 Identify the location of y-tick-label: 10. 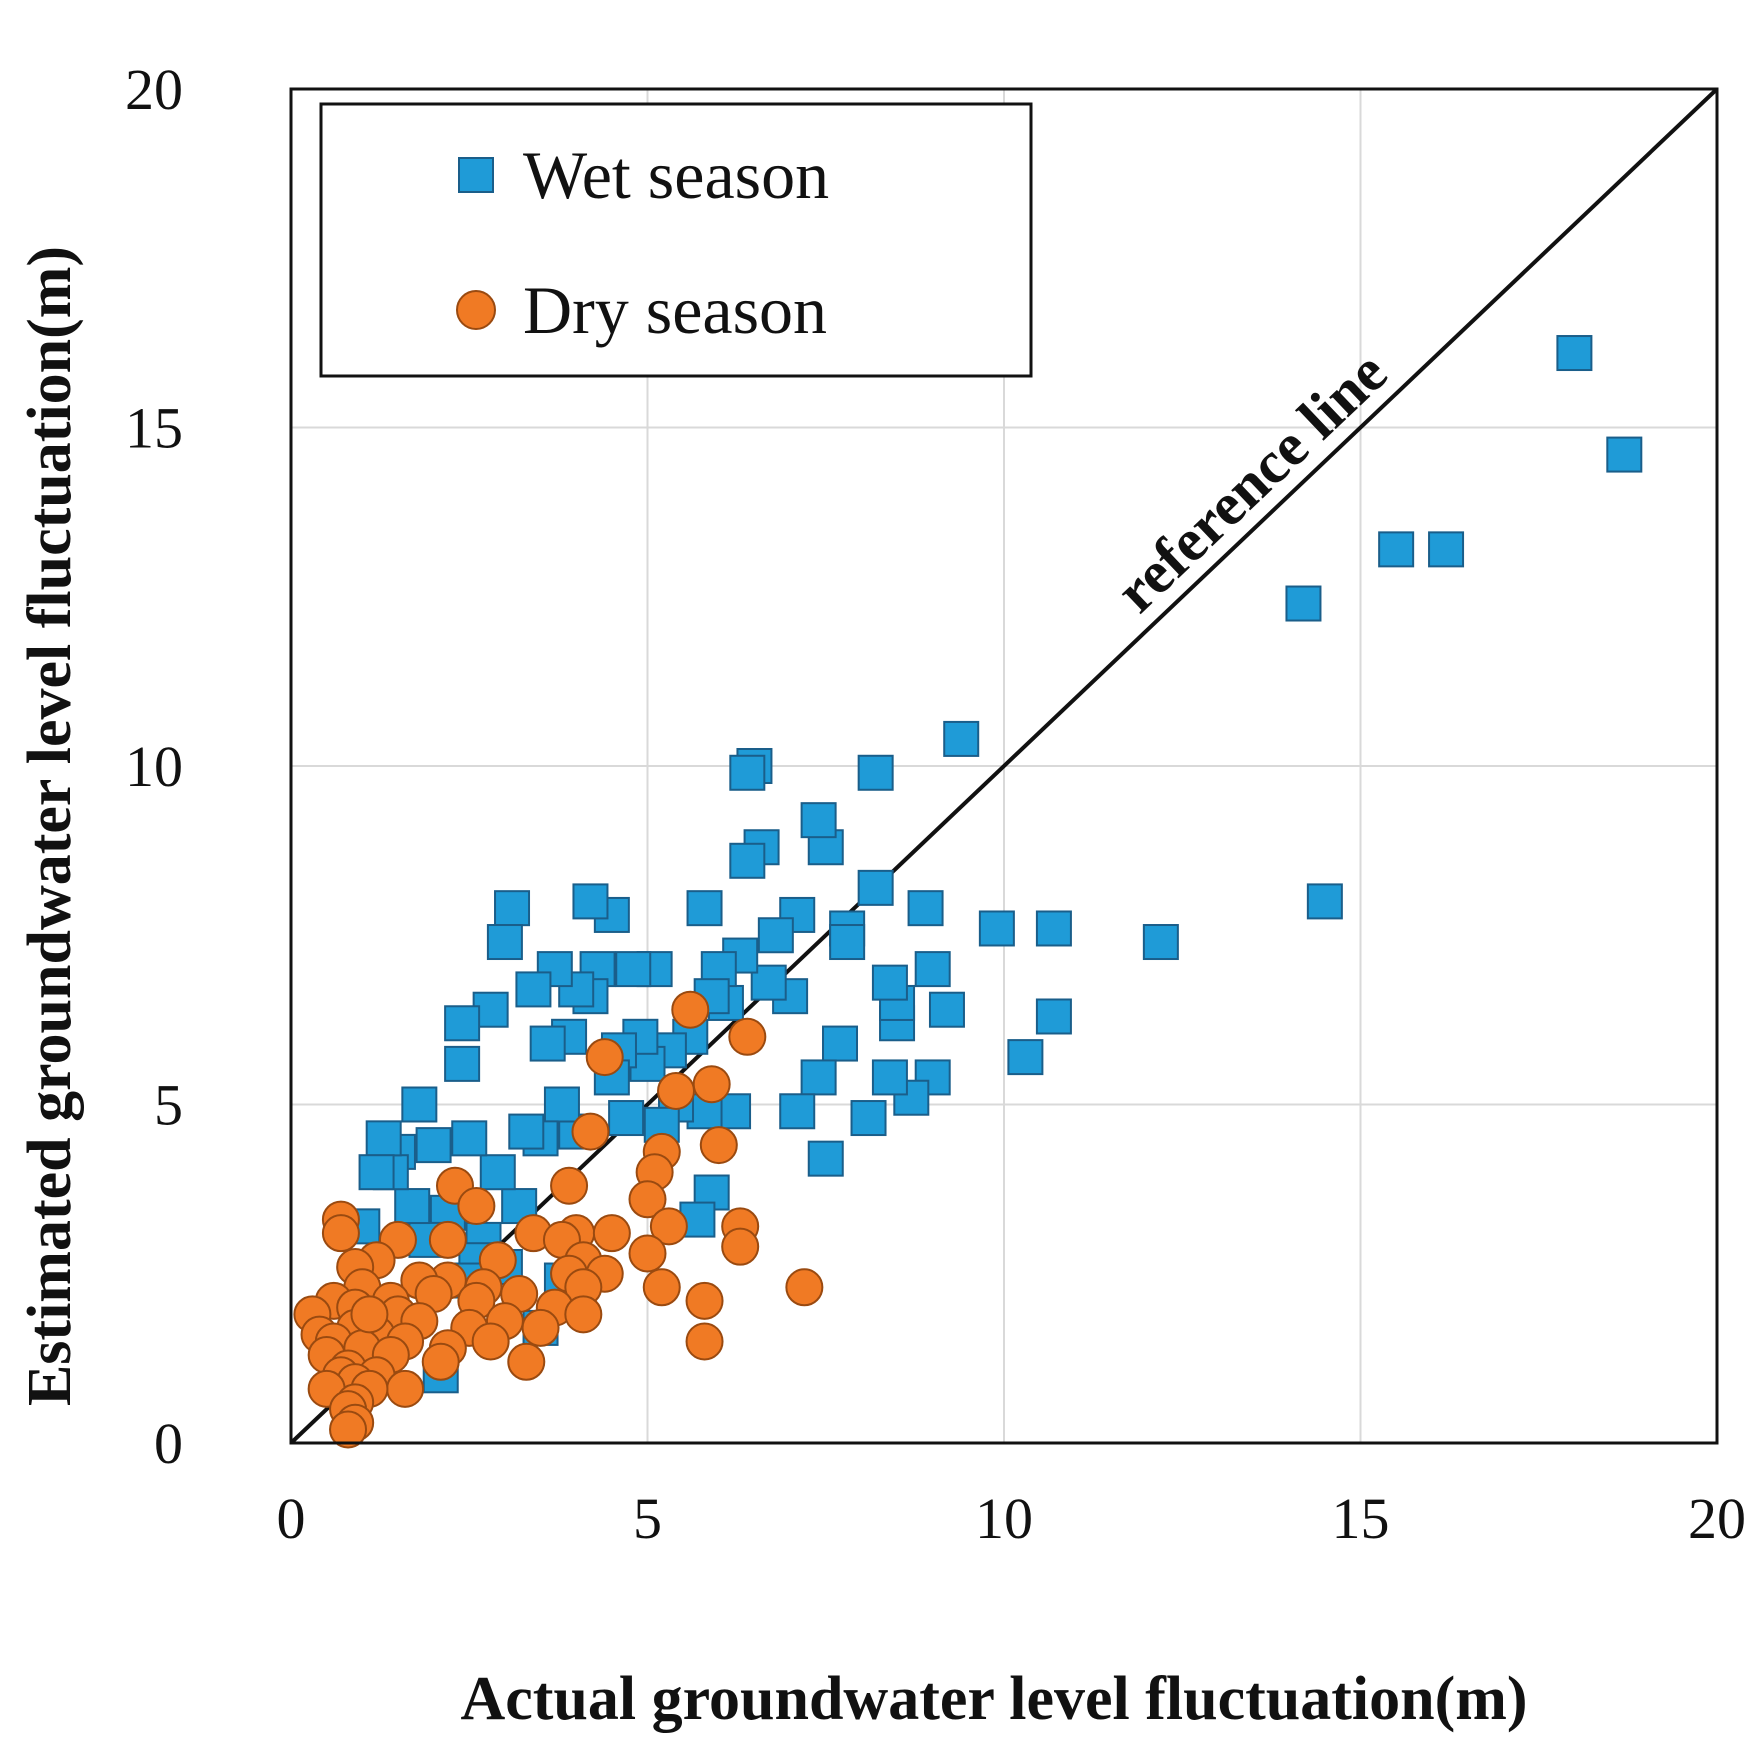
(154, 766).